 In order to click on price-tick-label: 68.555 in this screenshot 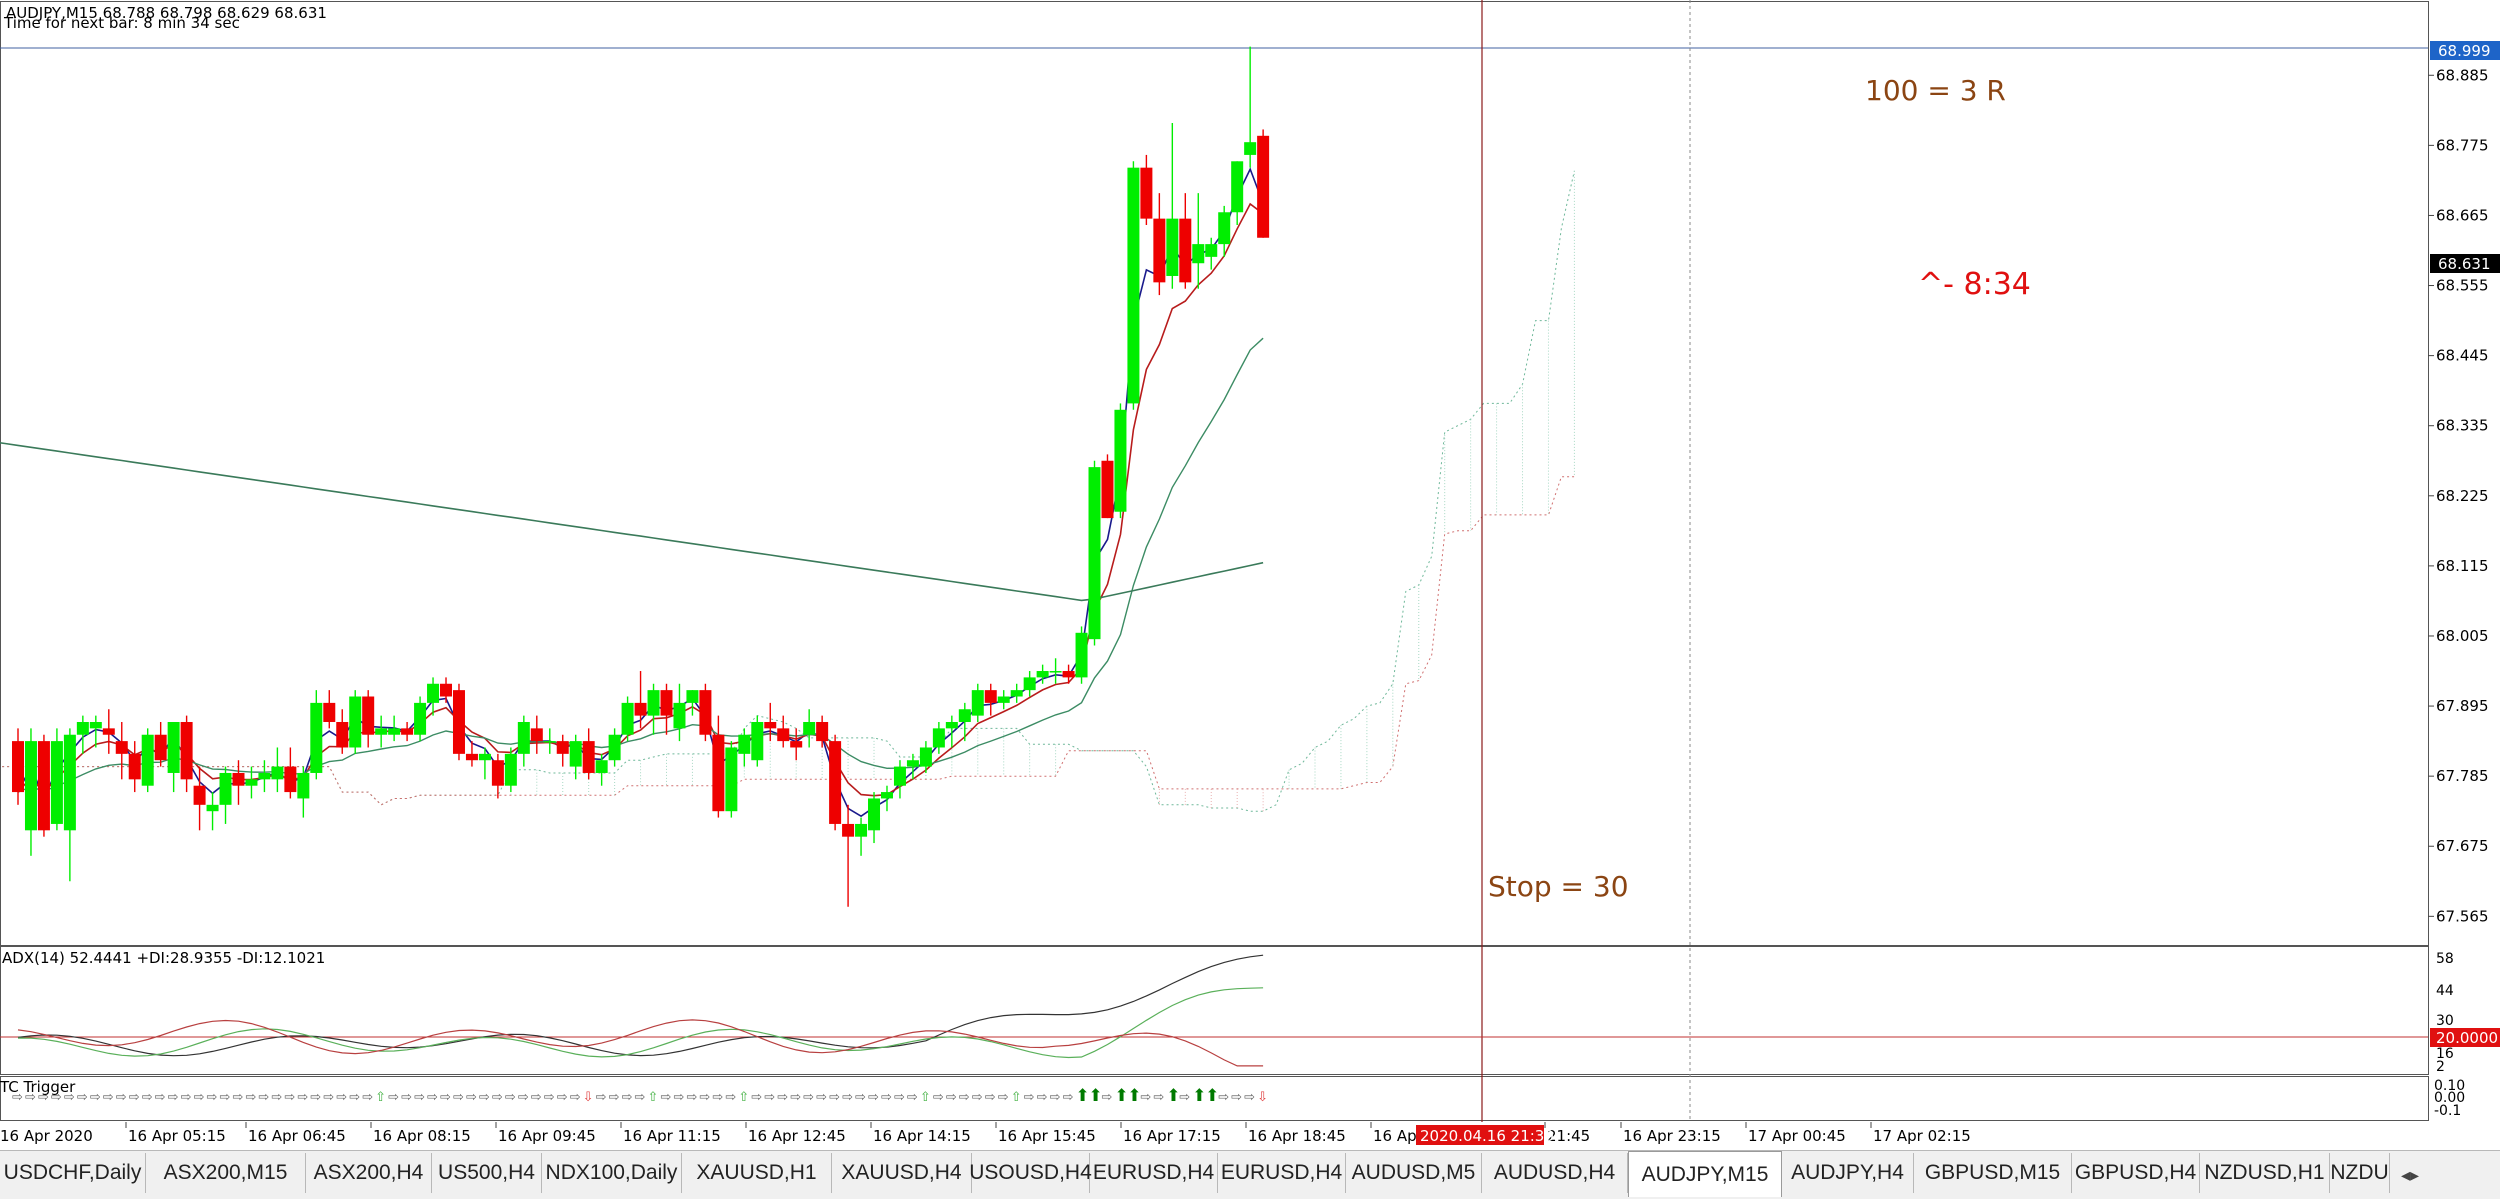, I will do `click(2462, 286)`.